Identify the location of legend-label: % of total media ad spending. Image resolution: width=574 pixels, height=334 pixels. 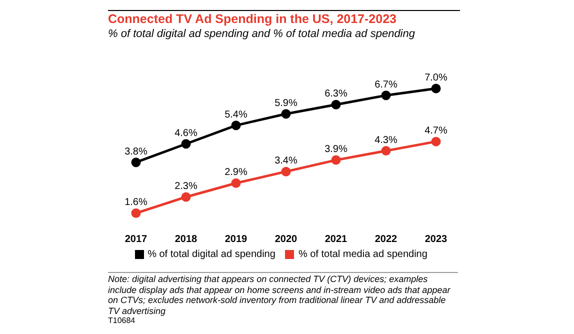
(363, 254).